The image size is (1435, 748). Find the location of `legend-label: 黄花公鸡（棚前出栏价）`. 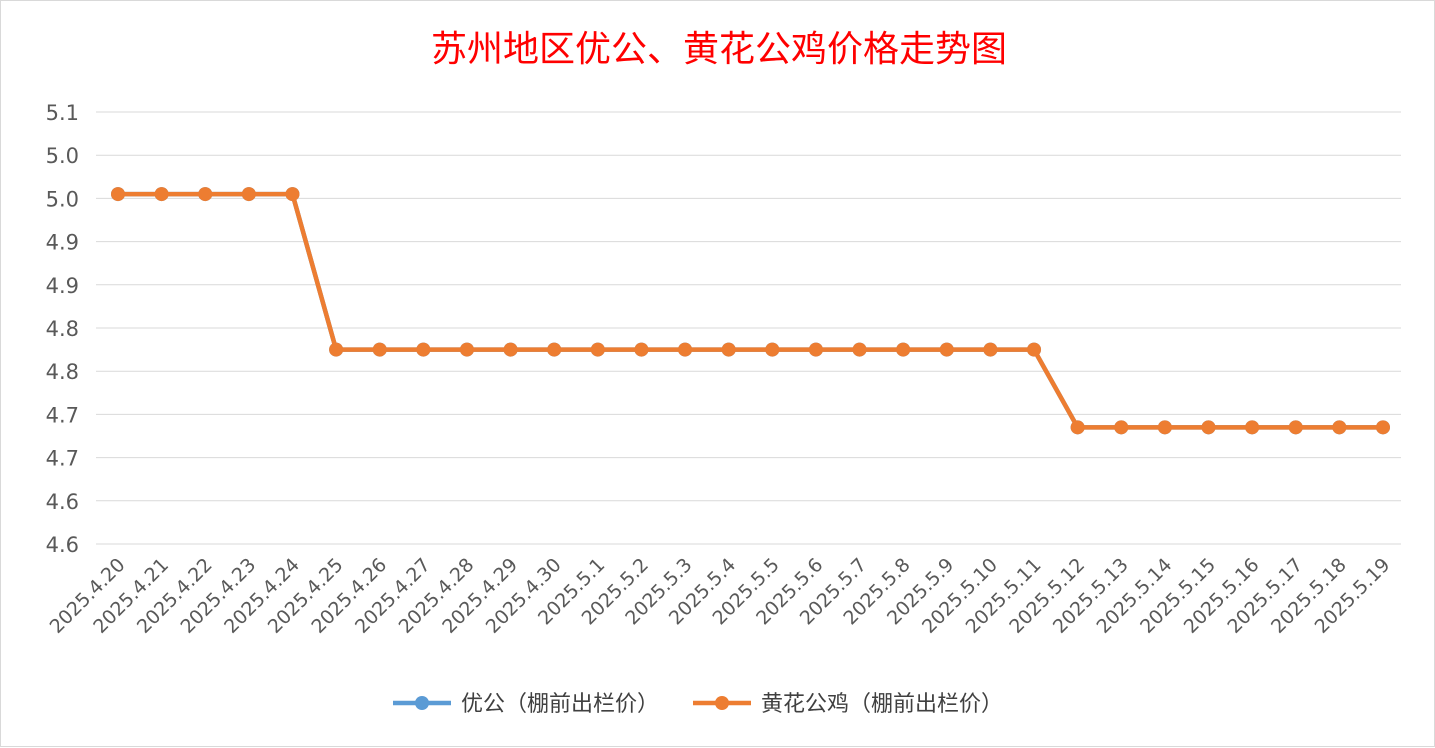

legend-label: 黄花公鸡（棚前出栏价） is located at coordinates (882, 704).